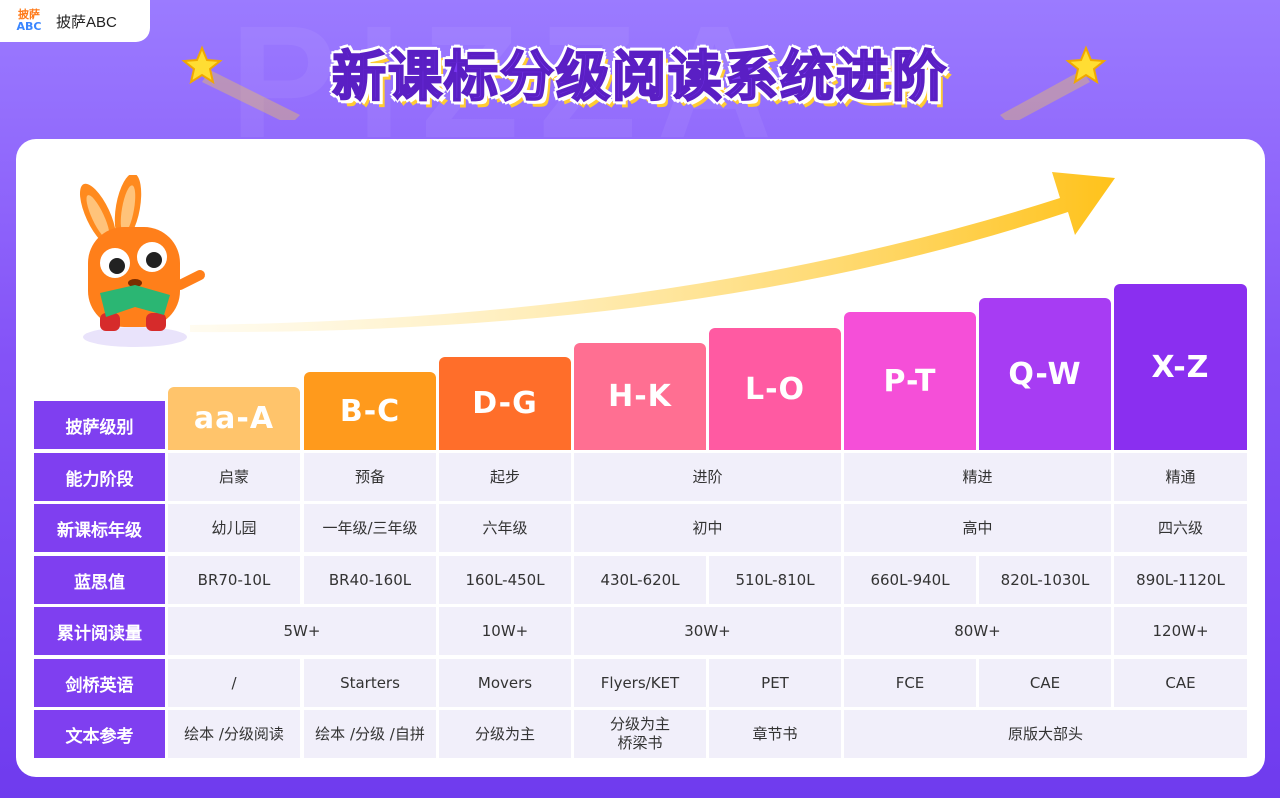  I want to click on text-cell: 章节书, so click(775, 734).